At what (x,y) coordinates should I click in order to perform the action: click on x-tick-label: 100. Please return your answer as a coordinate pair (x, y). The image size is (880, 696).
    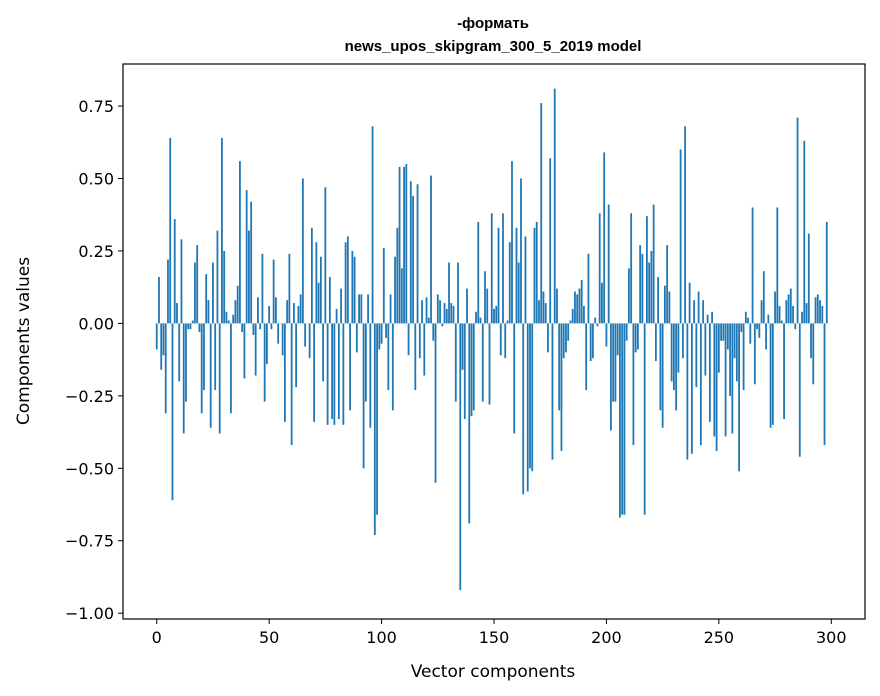
    Looking at the image, I should click on (381, 637).